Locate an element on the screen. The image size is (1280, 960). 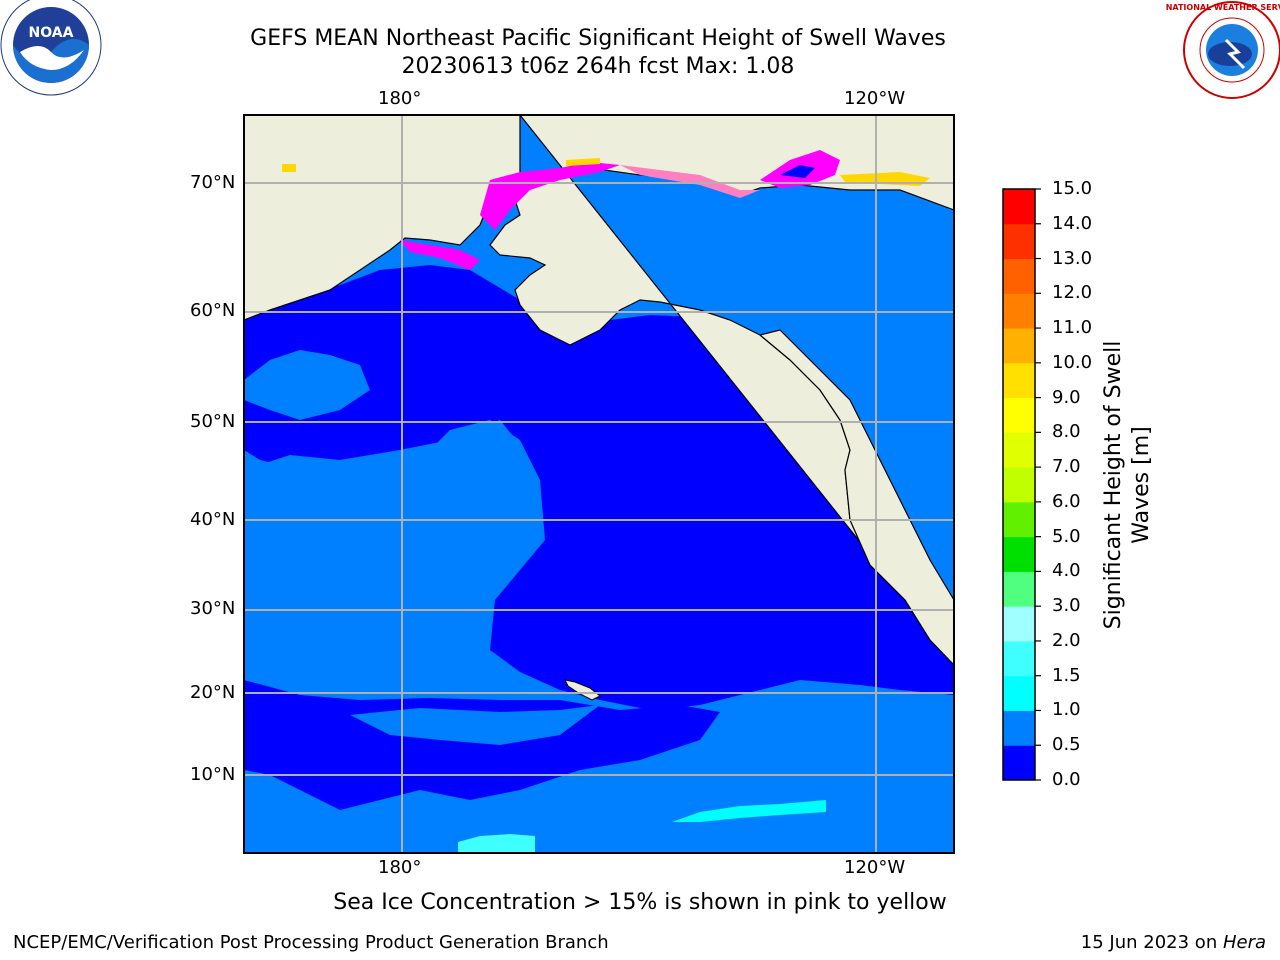
colorbar-tick-label: 1.5 is located at coordinates (1066, 675).